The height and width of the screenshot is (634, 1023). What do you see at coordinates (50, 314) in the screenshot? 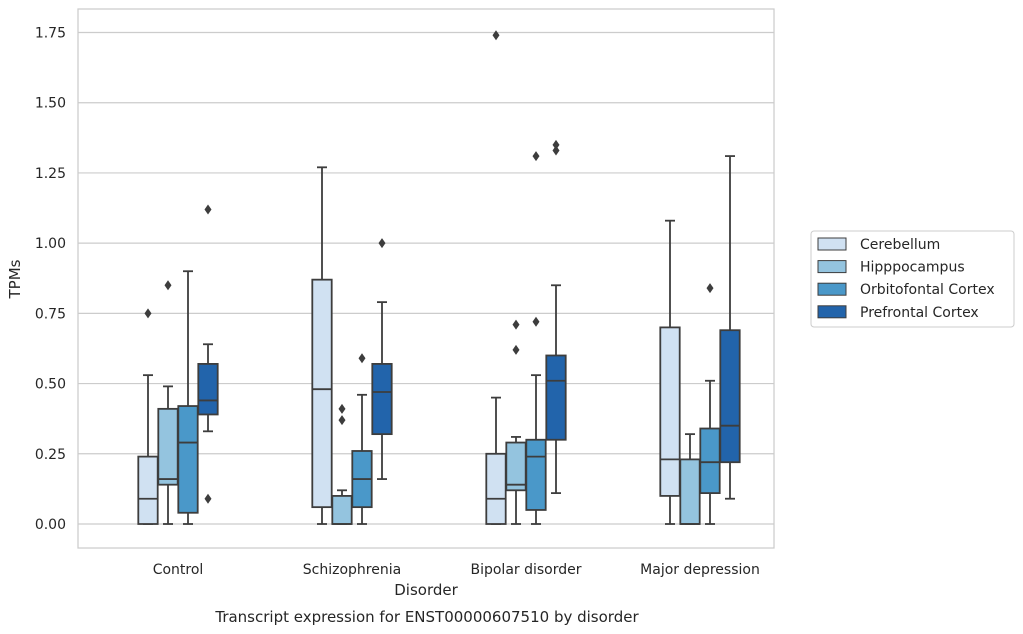
I see `y-tick-label: 0.75` at bounding box center [50, 314].